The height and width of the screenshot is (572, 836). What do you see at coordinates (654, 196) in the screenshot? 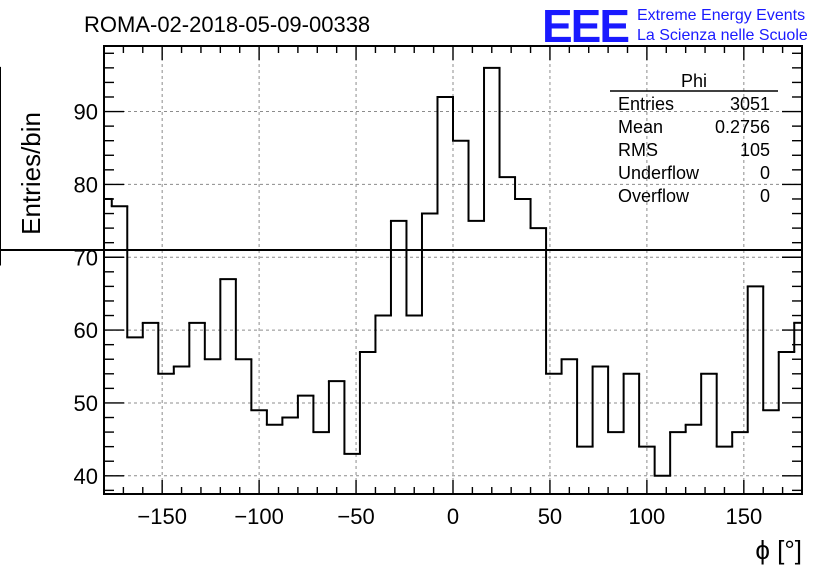
I see `stats-row-label: Overflow` at bounding box center [654, 196].